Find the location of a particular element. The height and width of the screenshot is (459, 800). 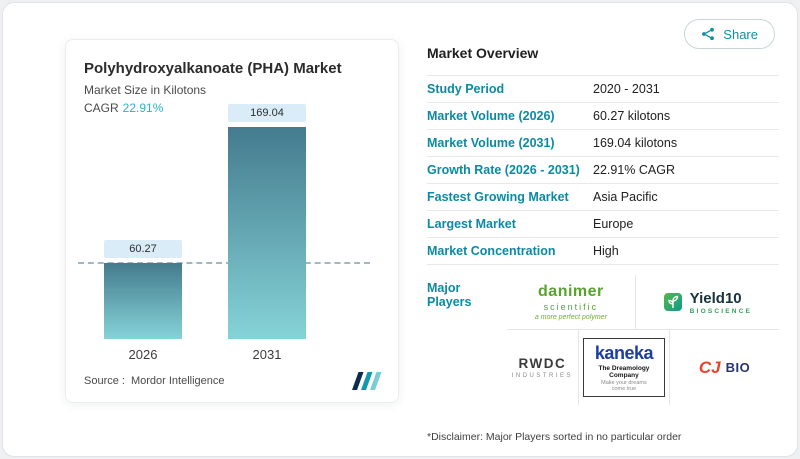

cagr-line: CAGR 22.91% is located at coordinates (232, 108).